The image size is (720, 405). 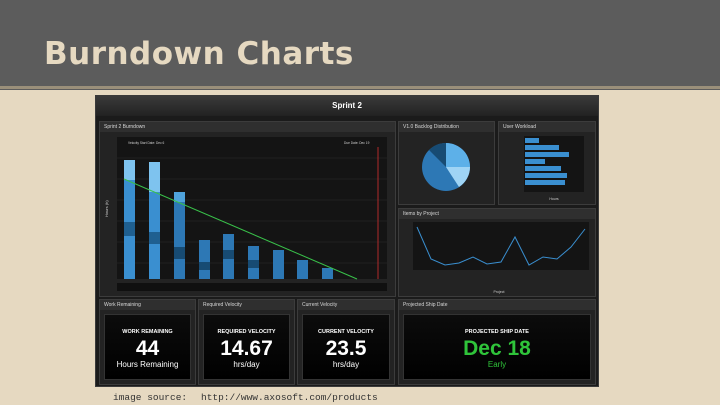 What do you see at coordinates (246, 332) in the screenshot?
I see `metric-label: REQUIRED VELOCITY` at bounding box center [246, 332].